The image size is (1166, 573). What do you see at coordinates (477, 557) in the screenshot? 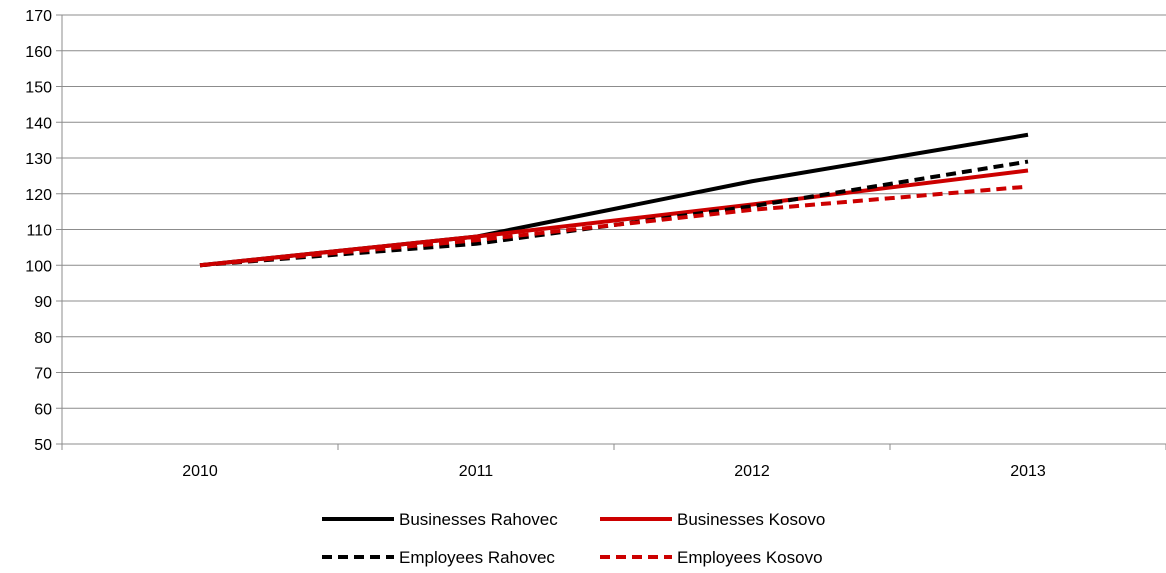
I see `legend-label: Employees Rahovec` at bounding box center [477, 557].